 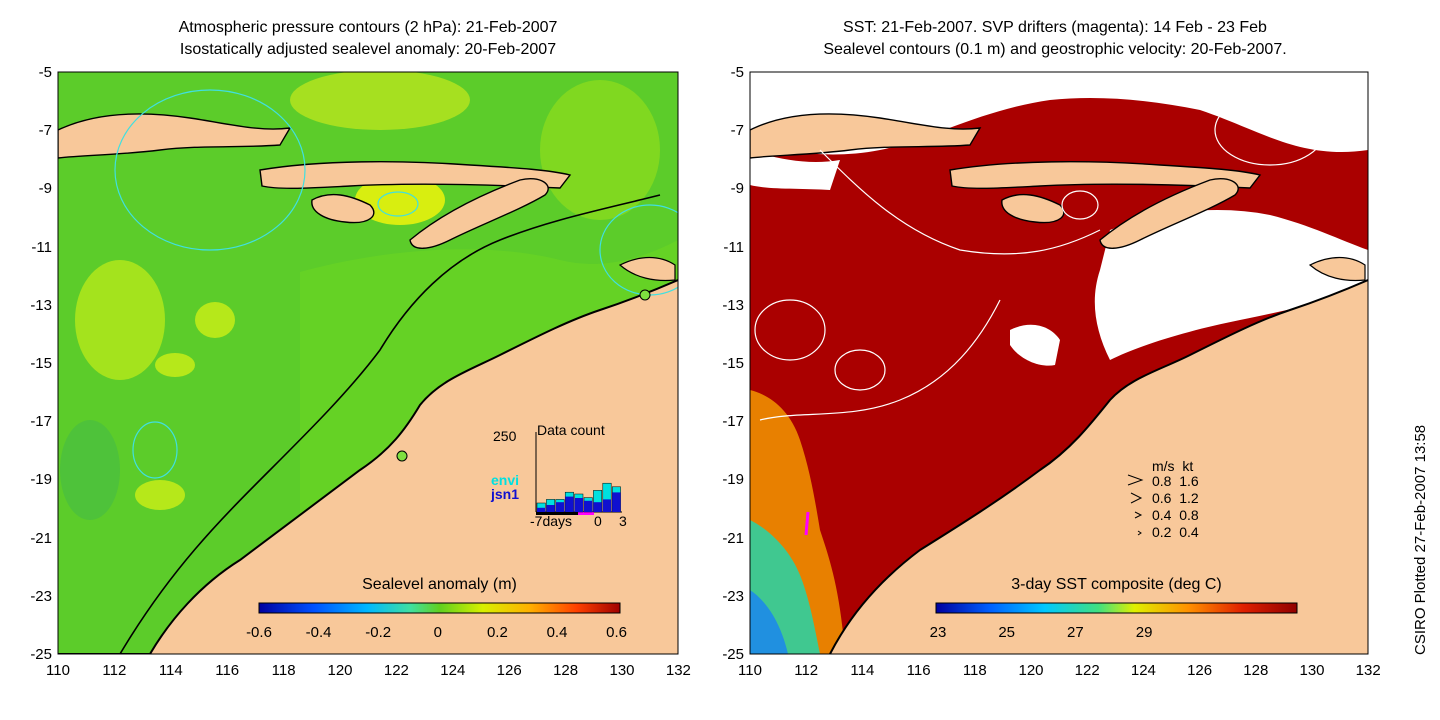 I want to click on x-tick-label: 124, so click(x=453, y=670).